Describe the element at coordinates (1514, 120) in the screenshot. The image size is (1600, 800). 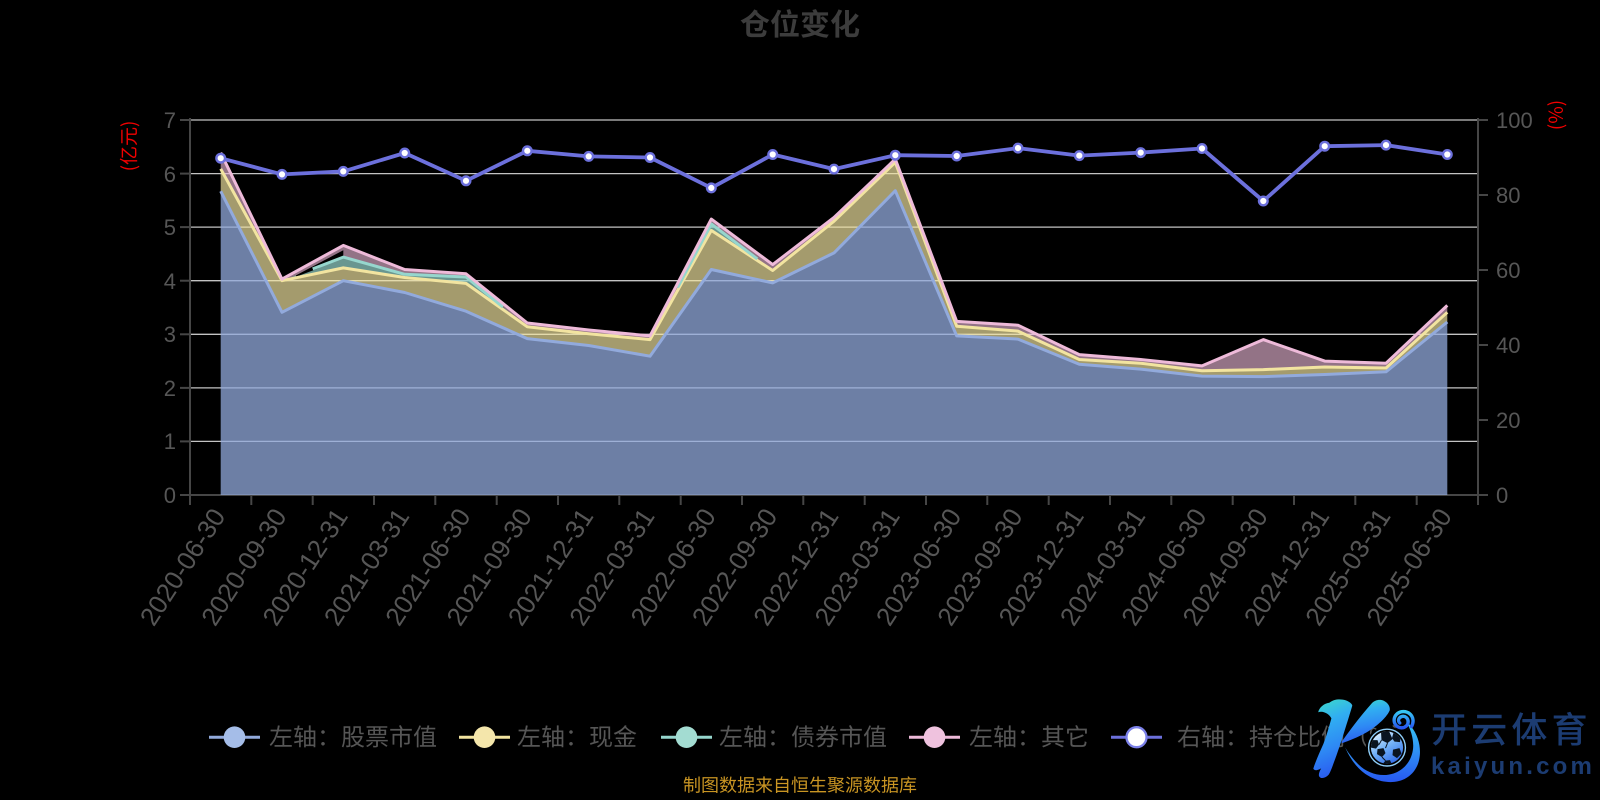
I see `svg-text: 100` at that location.